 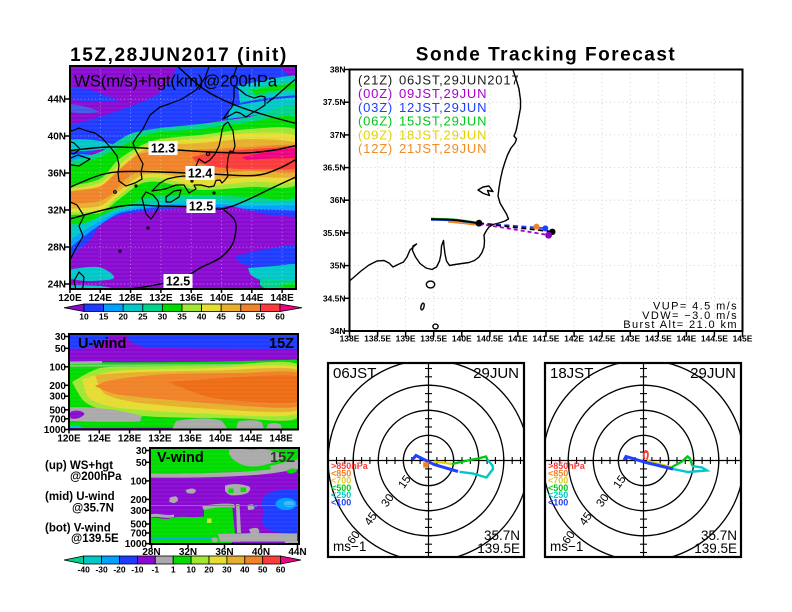 I want to click on svg-text: 09JST,29JUN, so click(x=443, y=93).